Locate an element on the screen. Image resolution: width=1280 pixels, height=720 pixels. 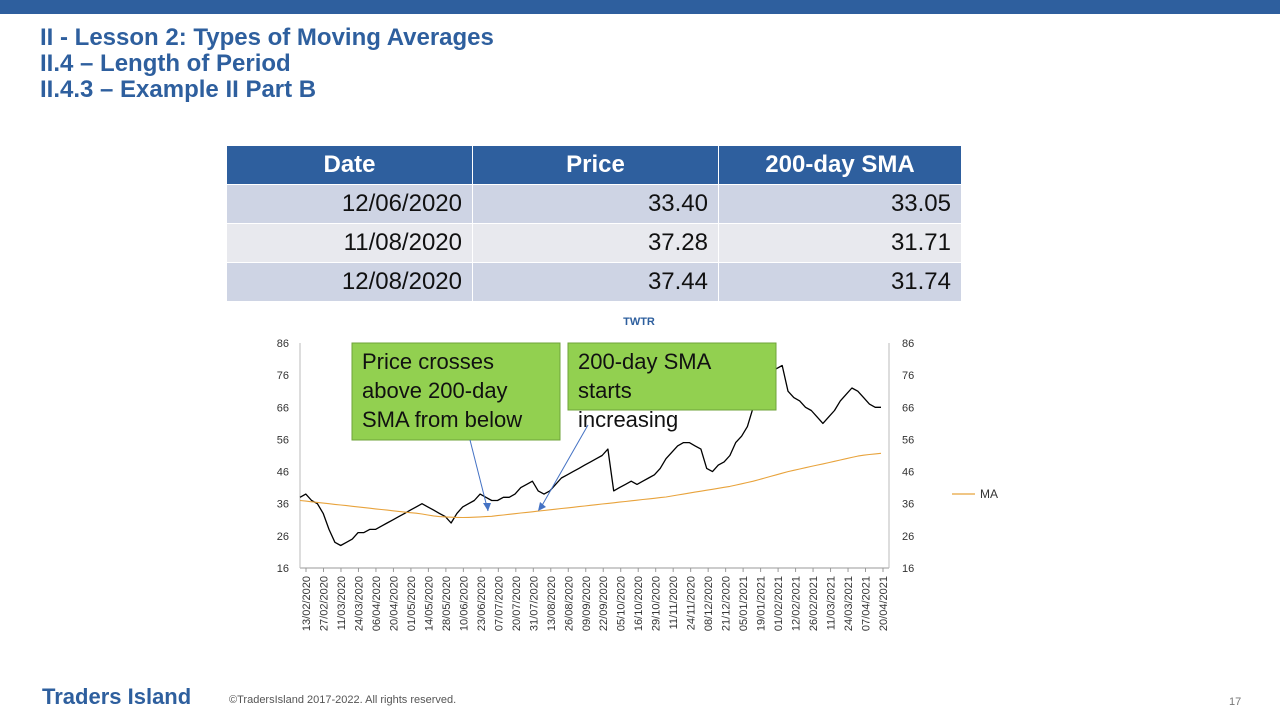
x-tick-label: 28/05/2020 is located at coordinates (447, 603).